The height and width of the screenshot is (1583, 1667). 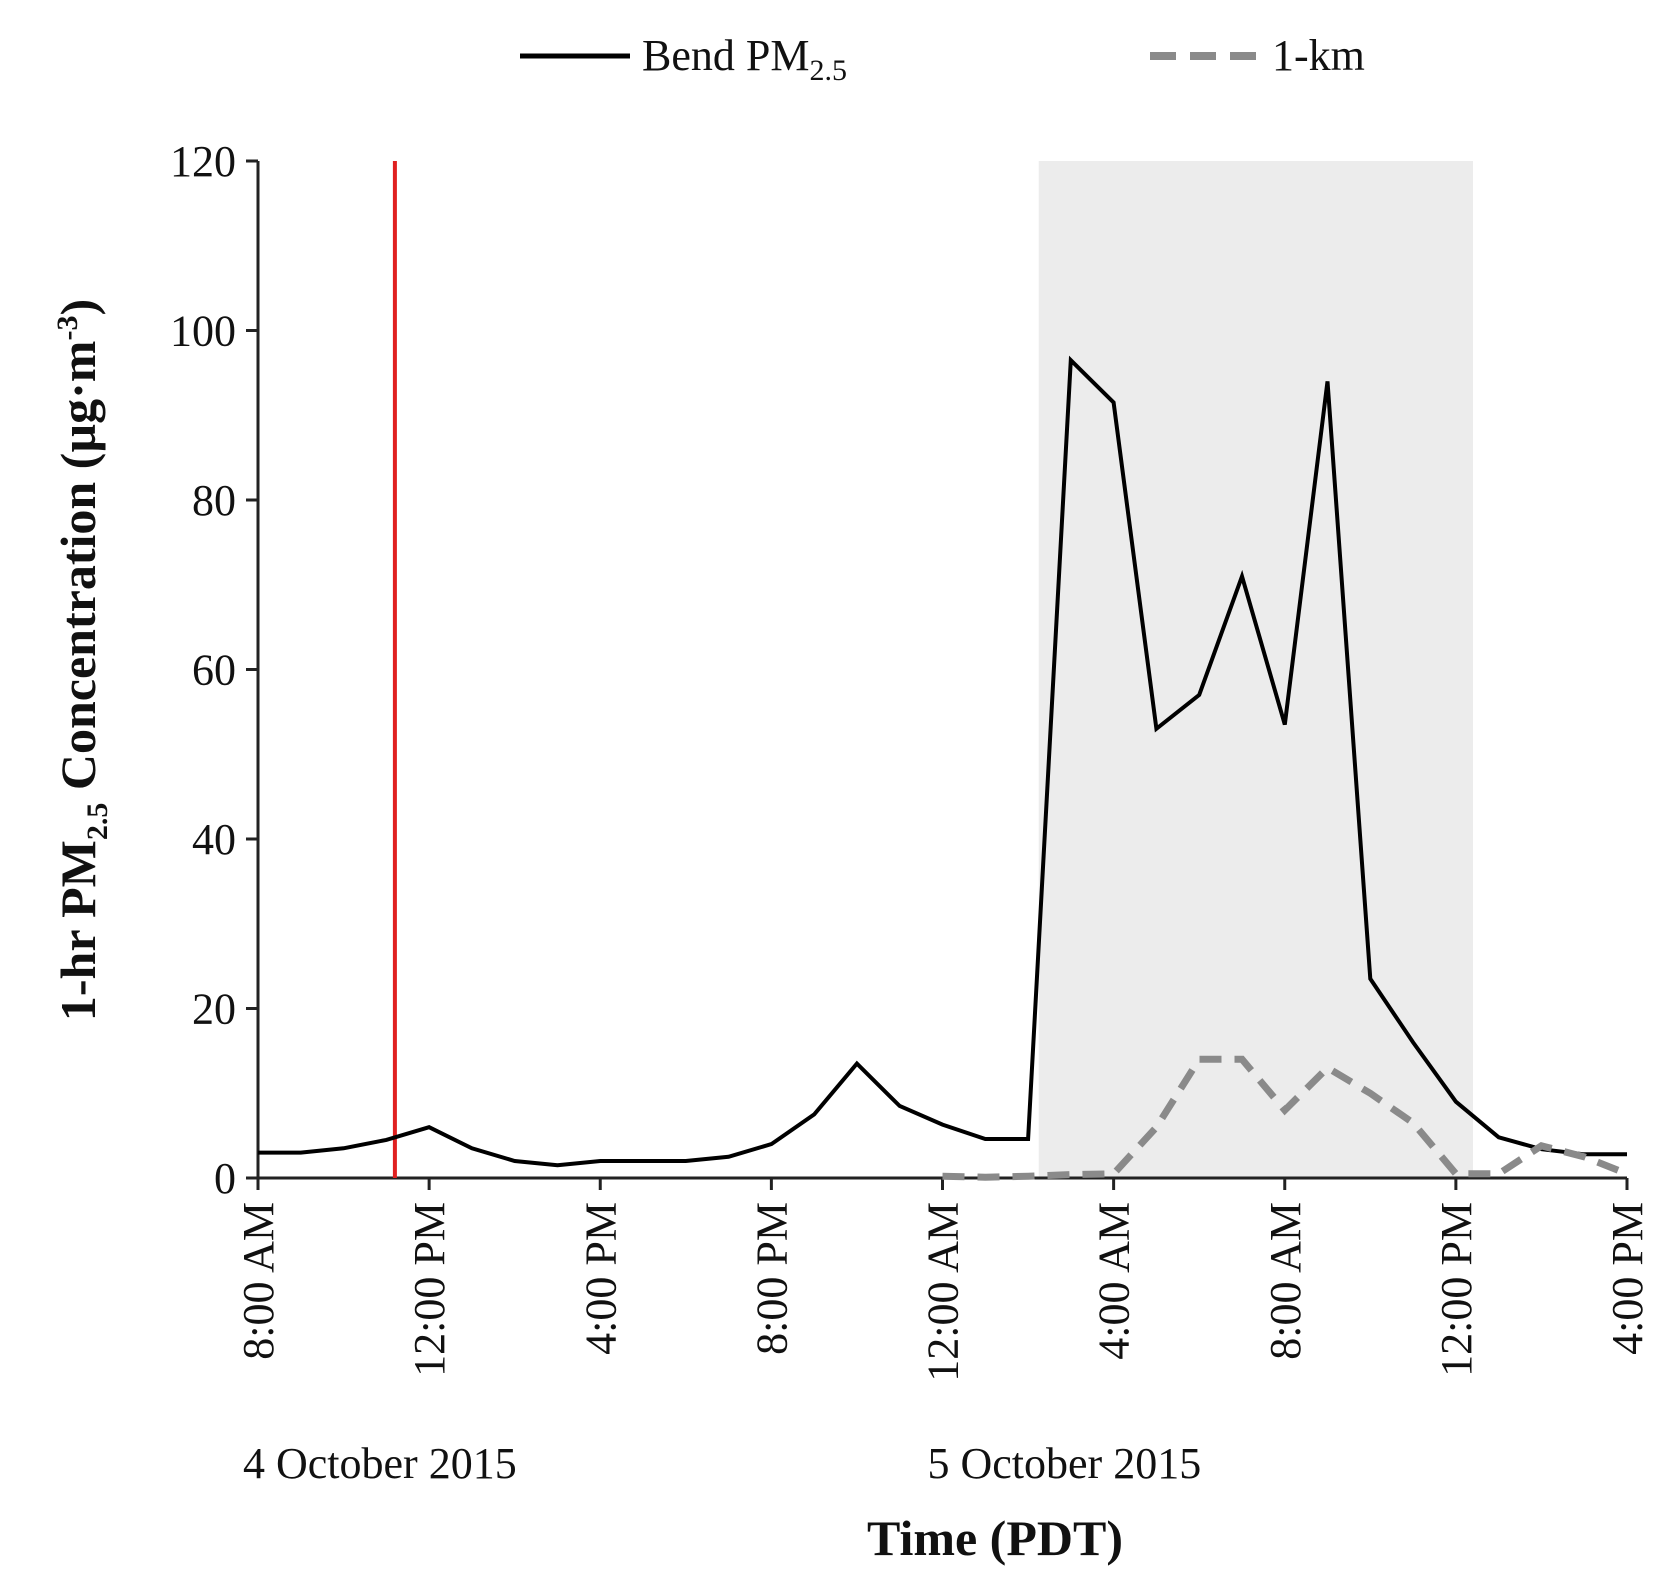 I want to click on y-tick-label: 100, so click(x=203, y=331).